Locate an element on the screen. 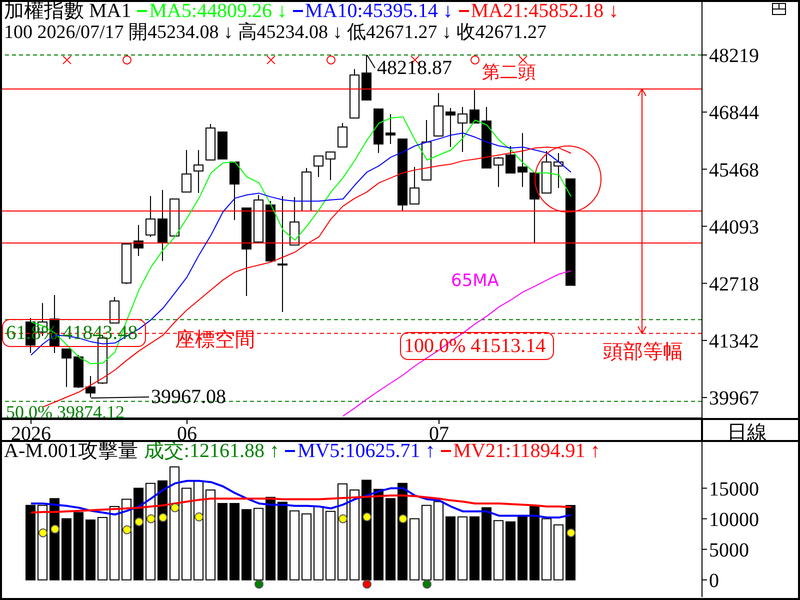 This screenshot has height=600, width=800. legend-label: MA10:45395.14 ↓ is located at coordinates (378, 11).